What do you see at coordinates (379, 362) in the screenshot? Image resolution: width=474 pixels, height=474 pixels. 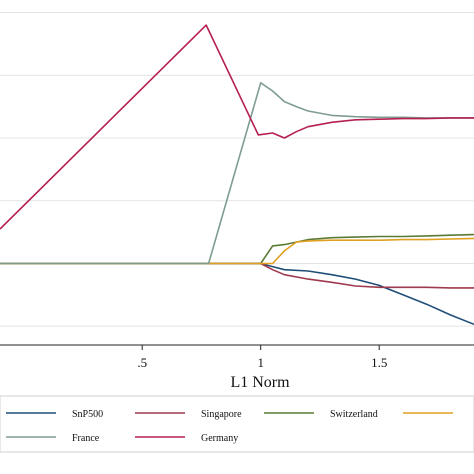 I see `x-tick-label: 1.5` at bounding box center [379, 362].